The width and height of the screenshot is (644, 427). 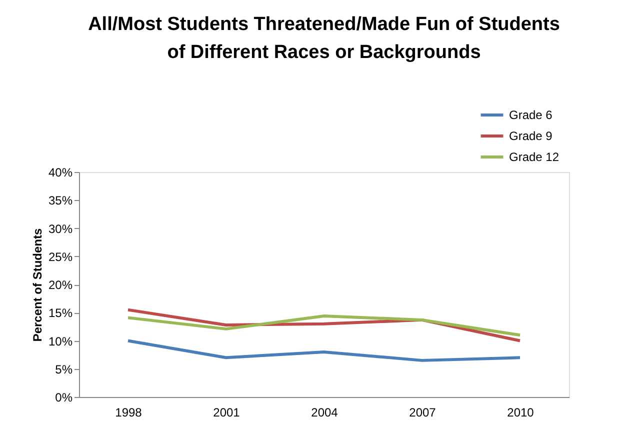 I want to click on y-tick-label: 5%, so click(x=64, y=369).